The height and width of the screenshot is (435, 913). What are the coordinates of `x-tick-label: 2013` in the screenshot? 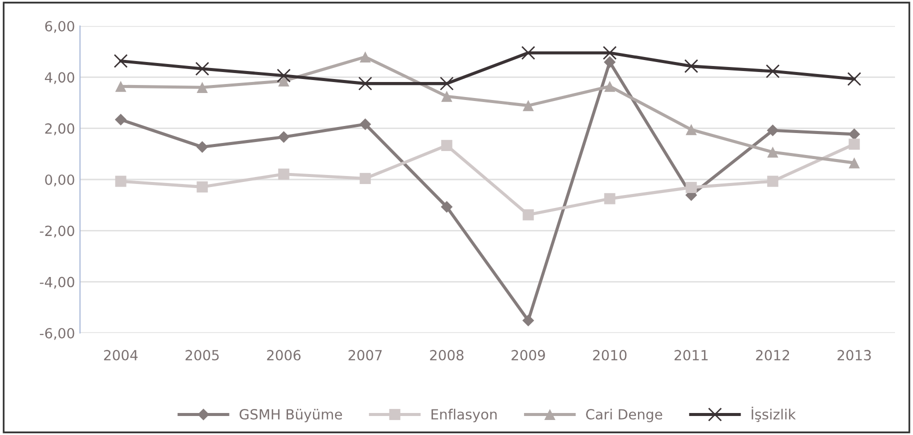 It's located at (854, 355).